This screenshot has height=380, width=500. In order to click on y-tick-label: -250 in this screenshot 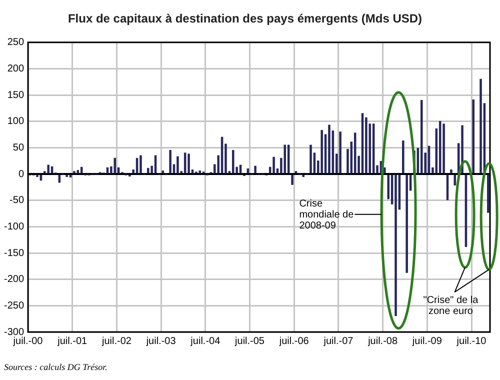, I will do `click(14, 306)`.